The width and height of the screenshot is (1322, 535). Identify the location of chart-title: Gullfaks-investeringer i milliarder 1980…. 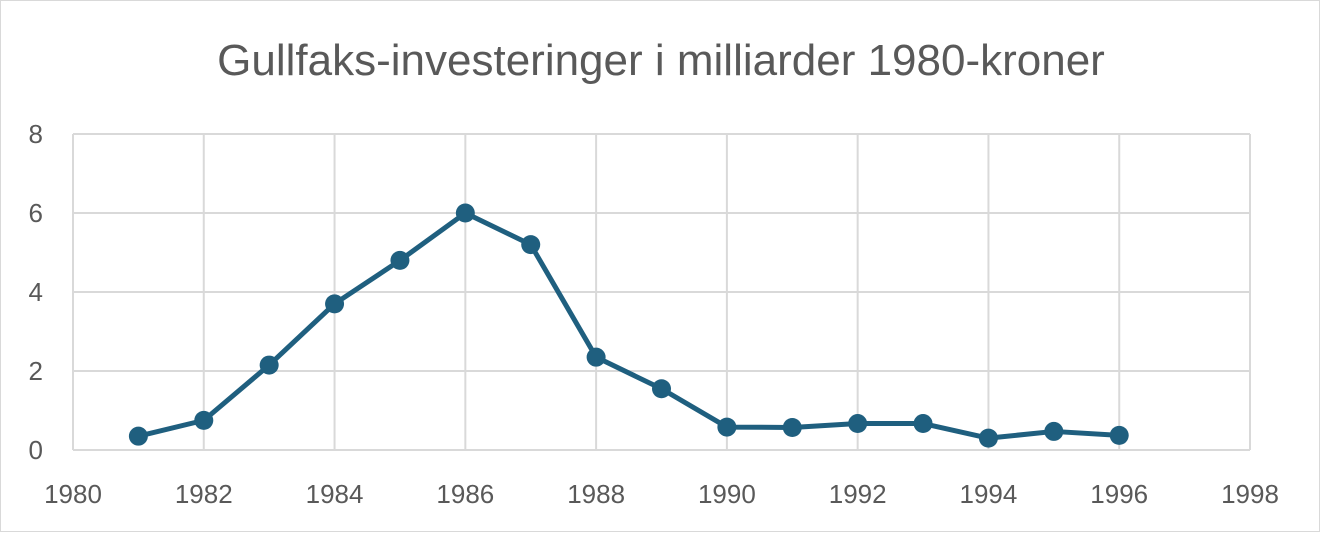
(661, 60).